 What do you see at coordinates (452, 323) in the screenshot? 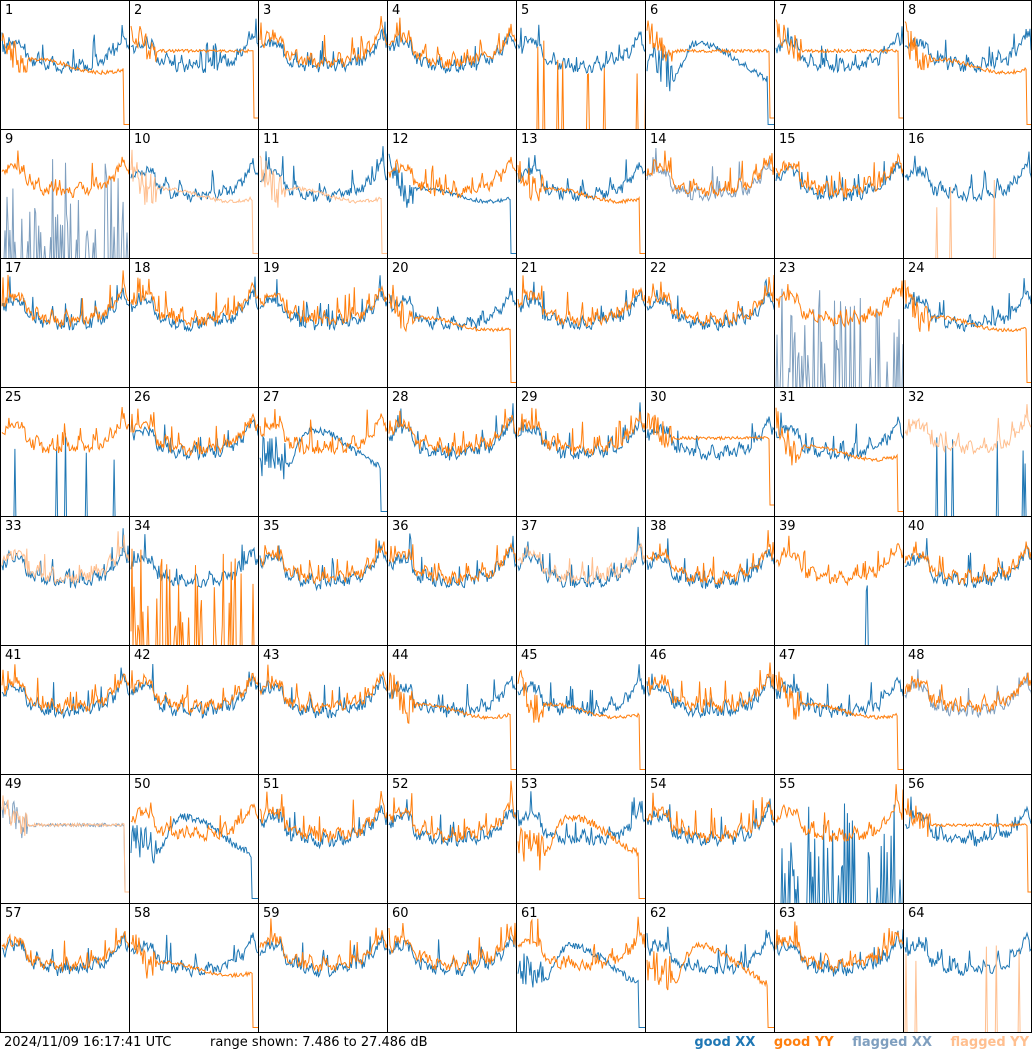
I see `panel-20: 20` at bounding box center [452, 323].